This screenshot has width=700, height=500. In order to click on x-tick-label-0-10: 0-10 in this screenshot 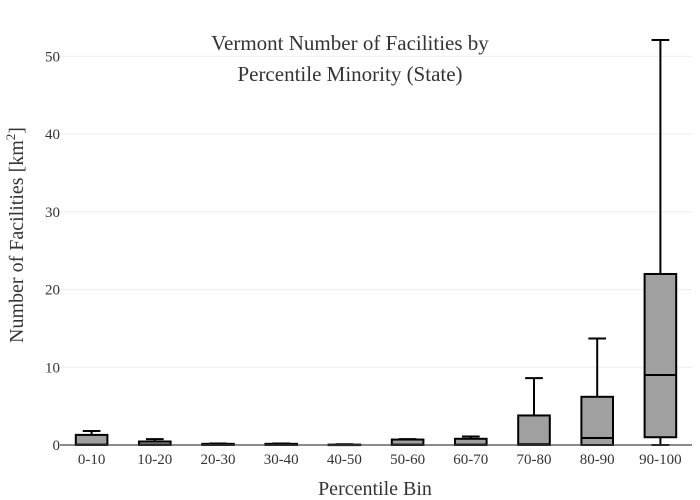, I will do `click(92, 460)`.